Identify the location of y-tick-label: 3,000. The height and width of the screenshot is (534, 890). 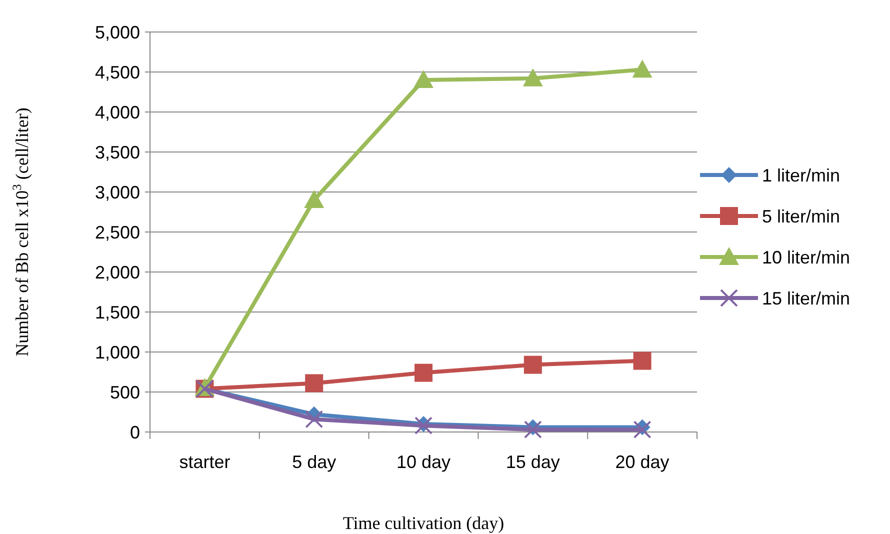
(117, 192).